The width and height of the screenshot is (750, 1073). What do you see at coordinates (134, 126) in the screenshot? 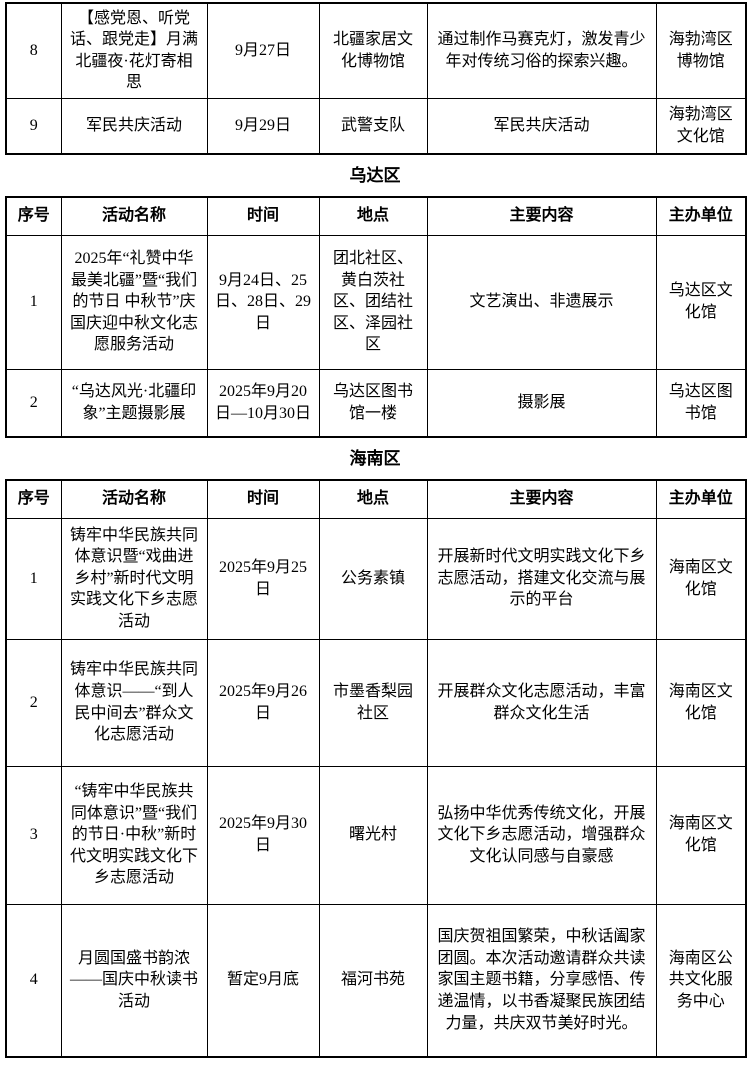
I see `cell-activity-name: 军民共庆活动` at bounding box center [134, 126].